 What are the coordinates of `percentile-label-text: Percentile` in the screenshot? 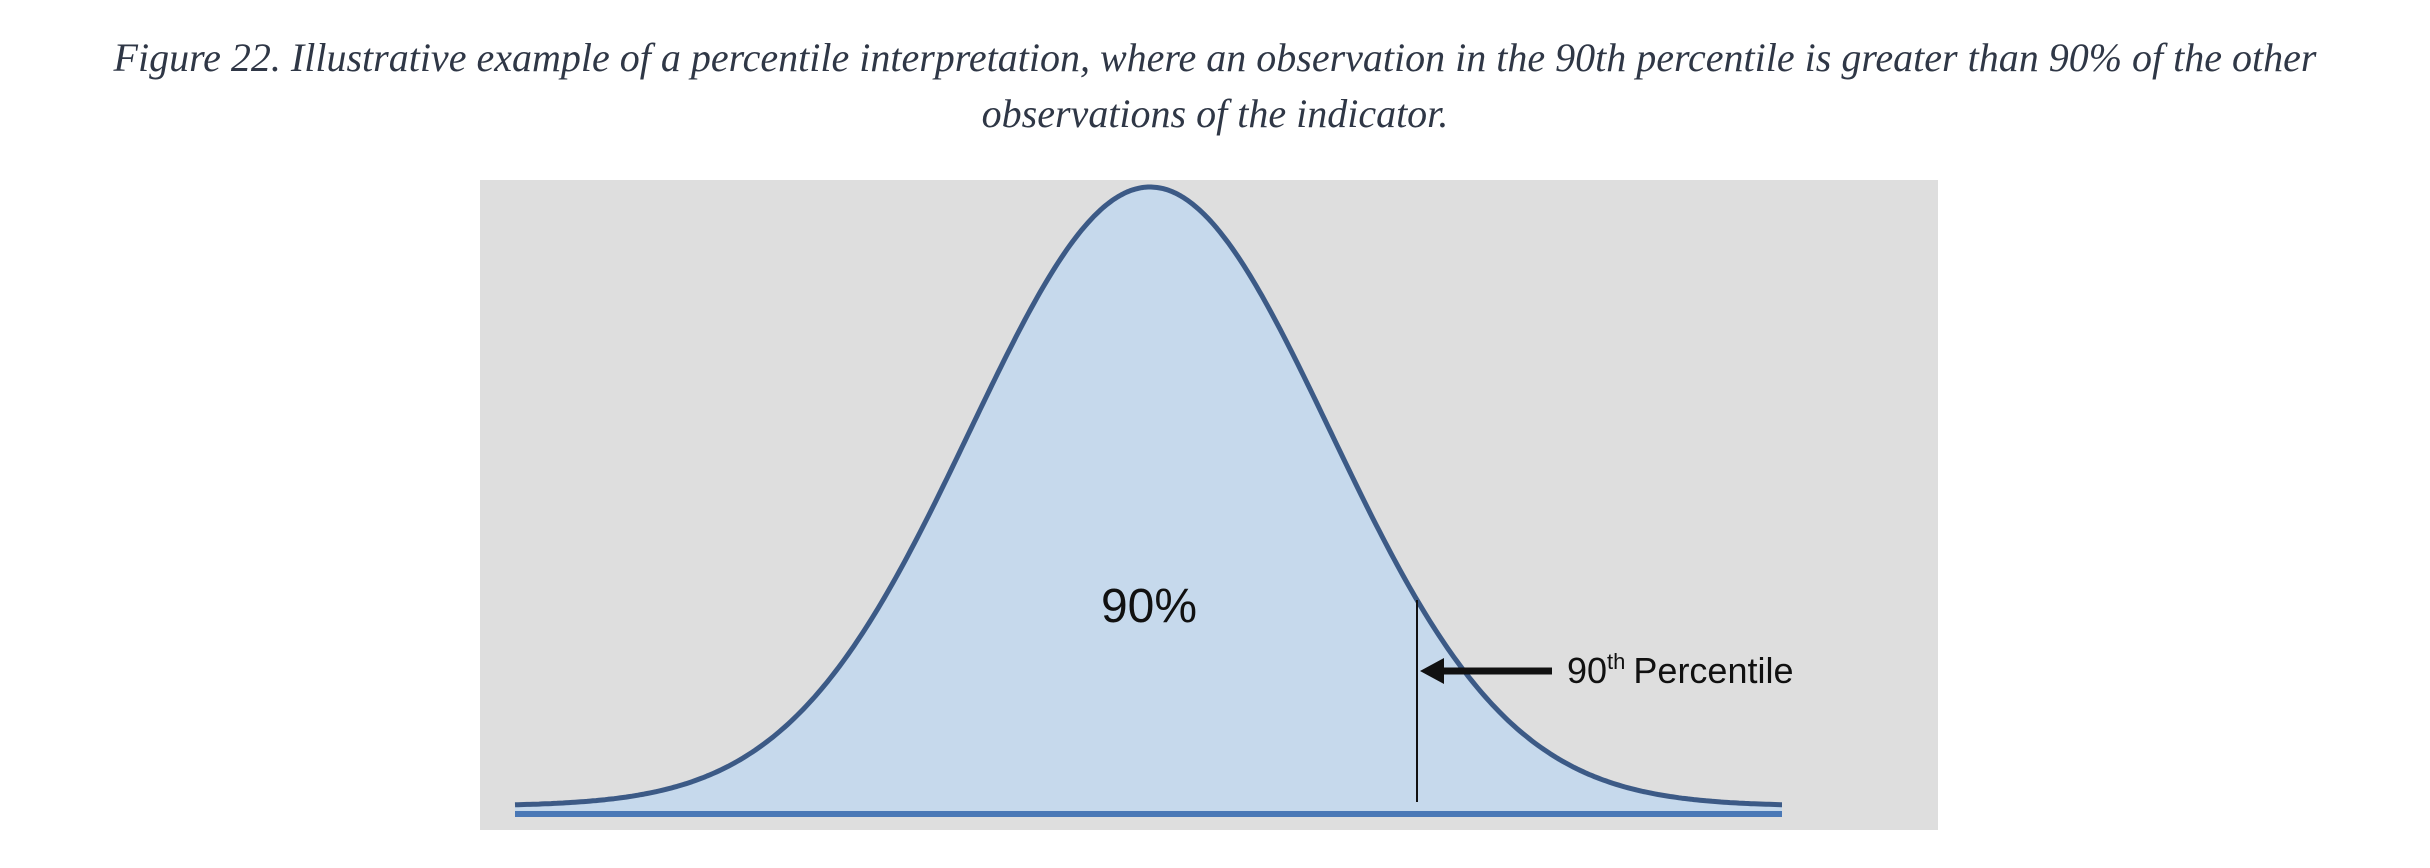 It's located at (1713, 670).